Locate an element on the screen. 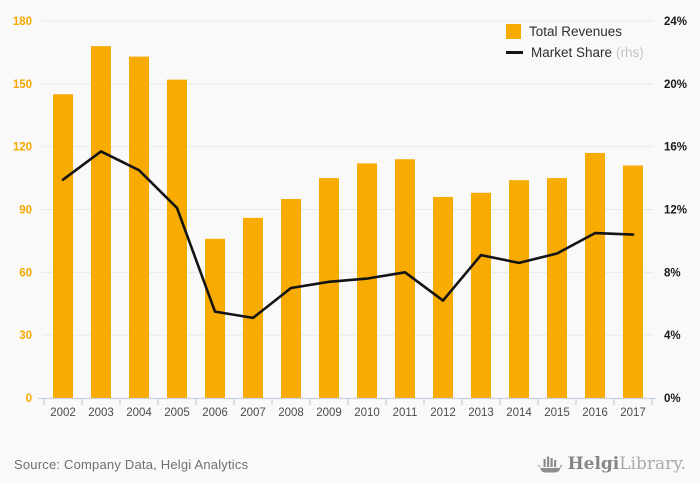 The height and width of the screenshot is (483, 700). x-axis-label-2002: 2002 is located at coordinates (63, 413).